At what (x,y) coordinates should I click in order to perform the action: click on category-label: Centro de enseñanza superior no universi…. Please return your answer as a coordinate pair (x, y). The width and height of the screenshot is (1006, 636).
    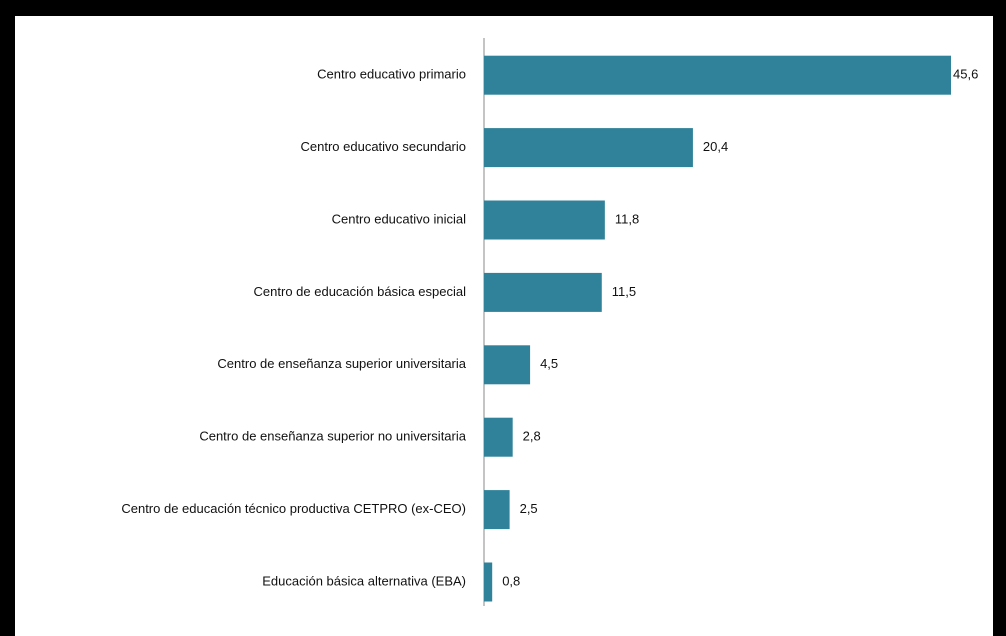
    Looking at the image, I should click on (332, 436).